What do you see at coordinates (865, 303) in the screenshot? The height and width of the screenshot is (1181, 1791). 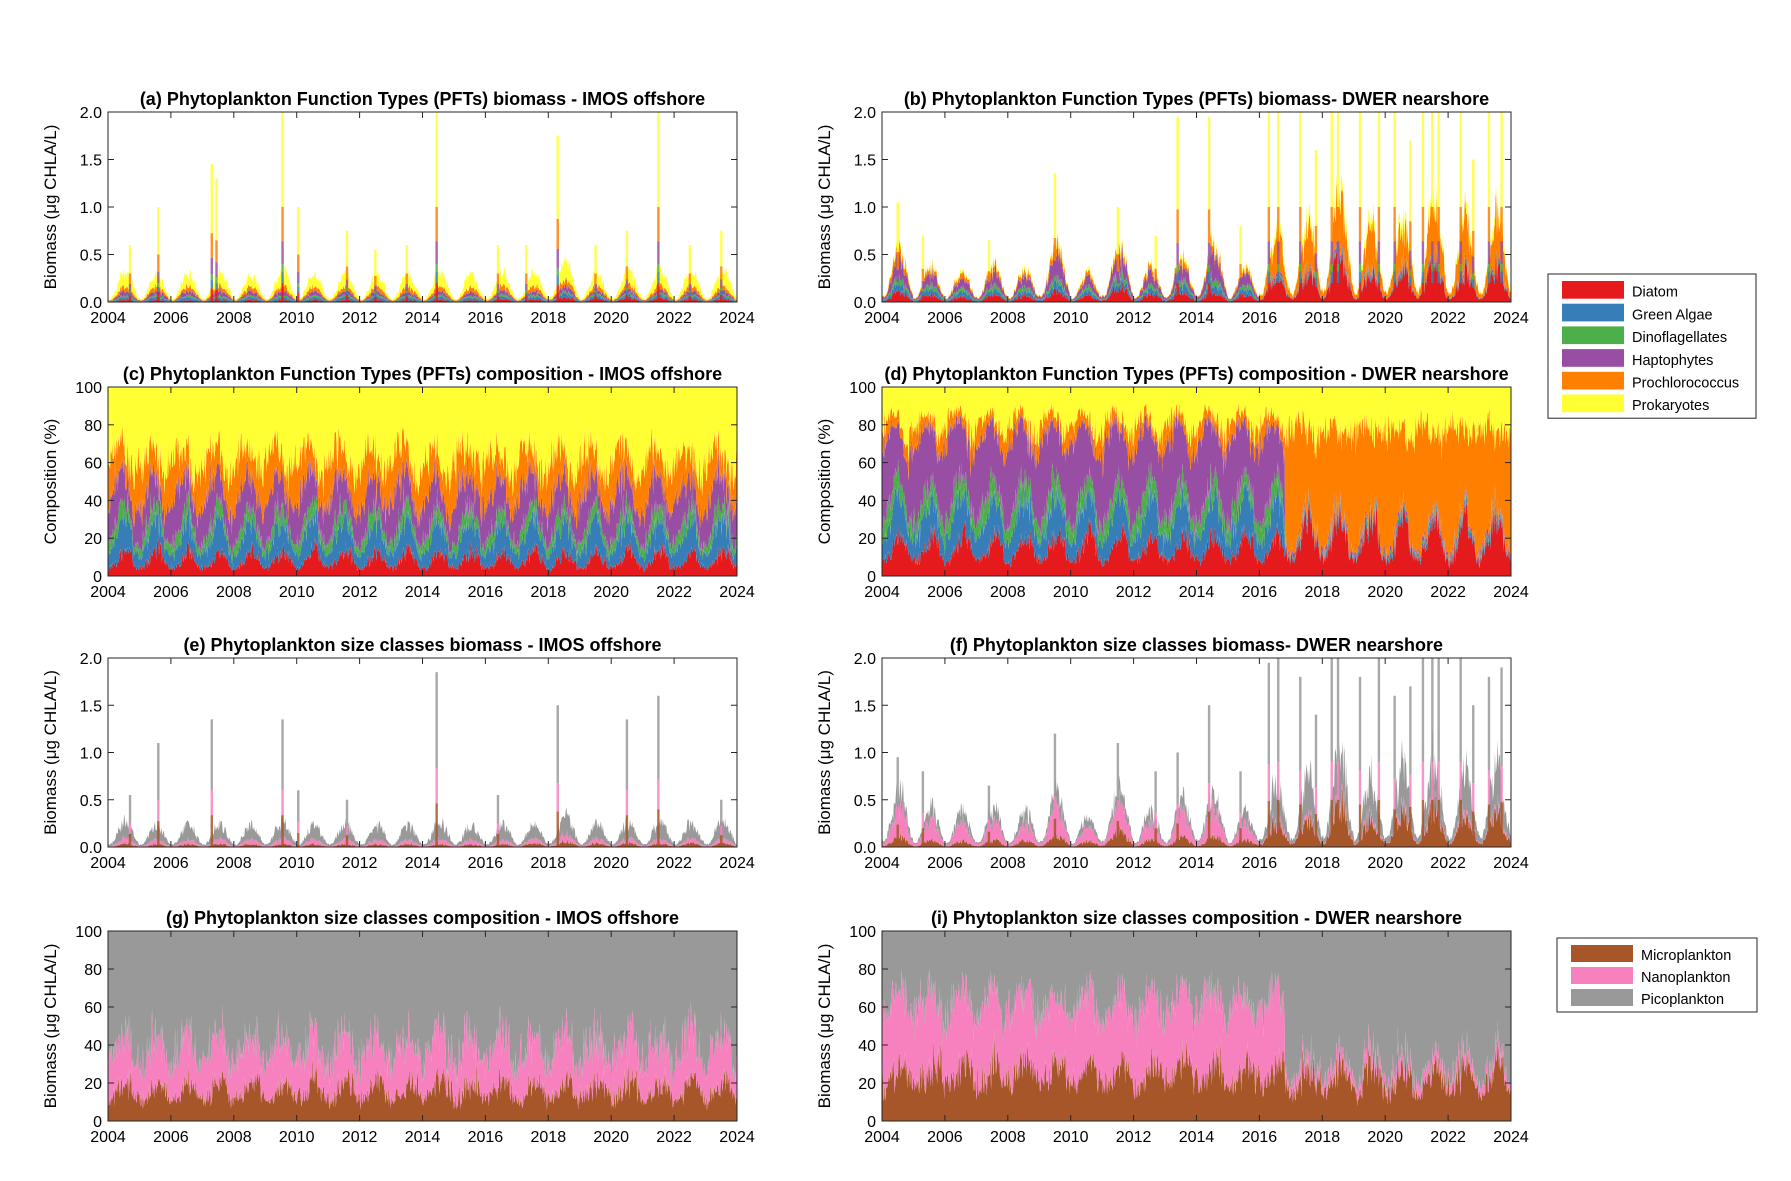 I see `y-tick-label-b-0: 0.0` at bounding box center [865, 303].